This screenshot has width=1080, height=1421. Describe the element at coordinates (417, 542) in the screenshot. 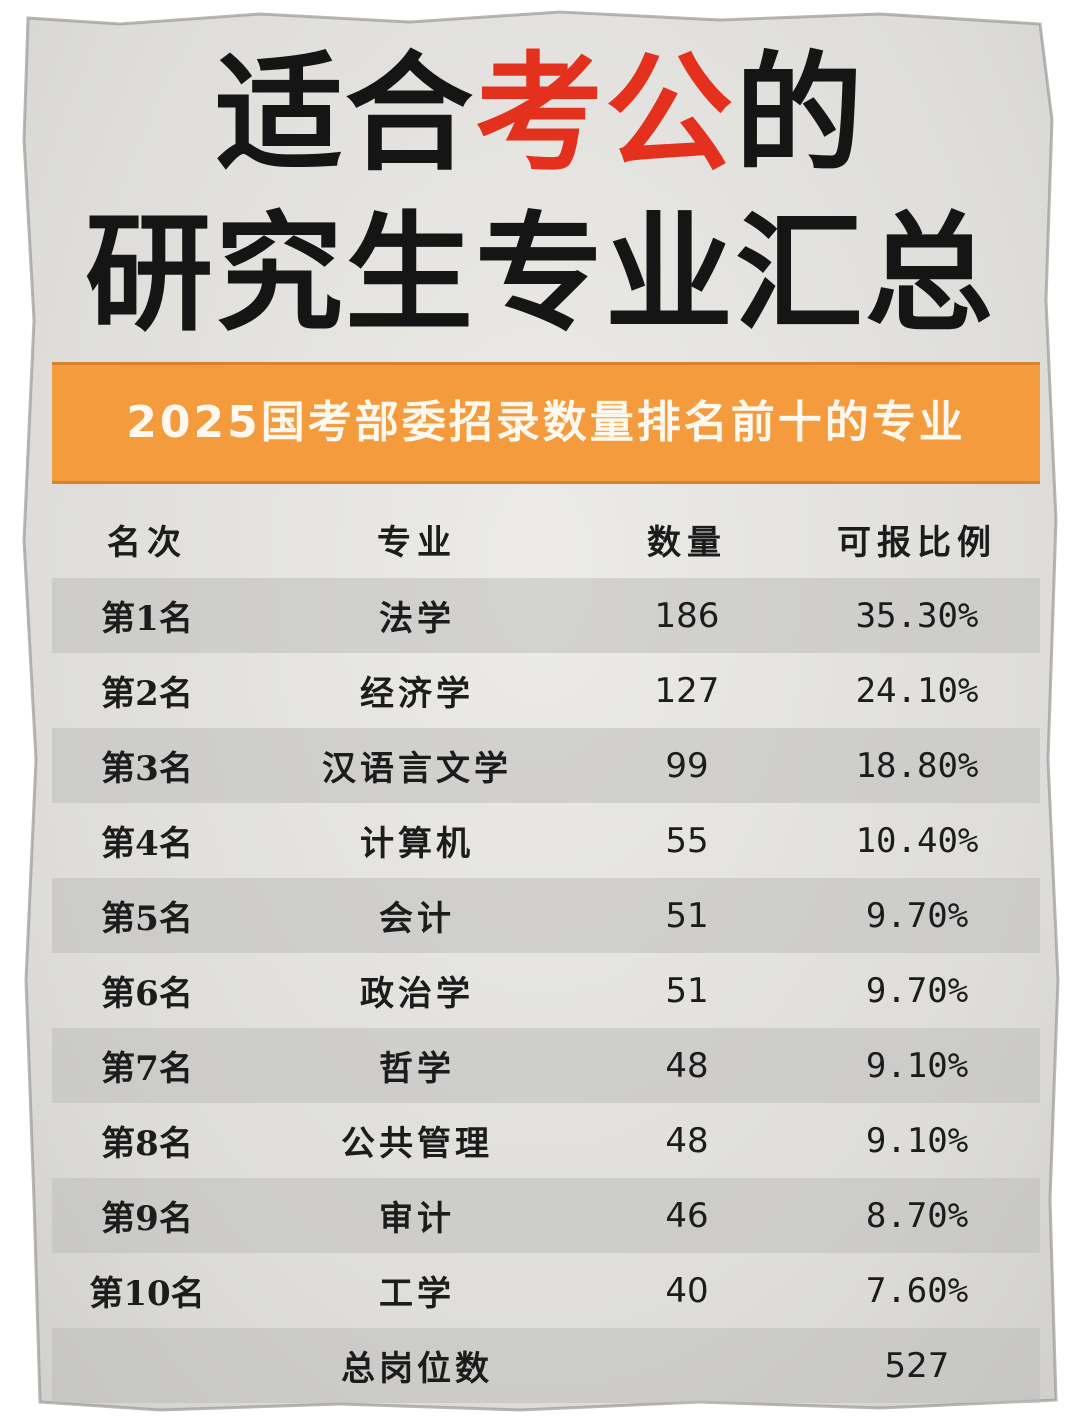

I see `header-major: 专业` at that location.